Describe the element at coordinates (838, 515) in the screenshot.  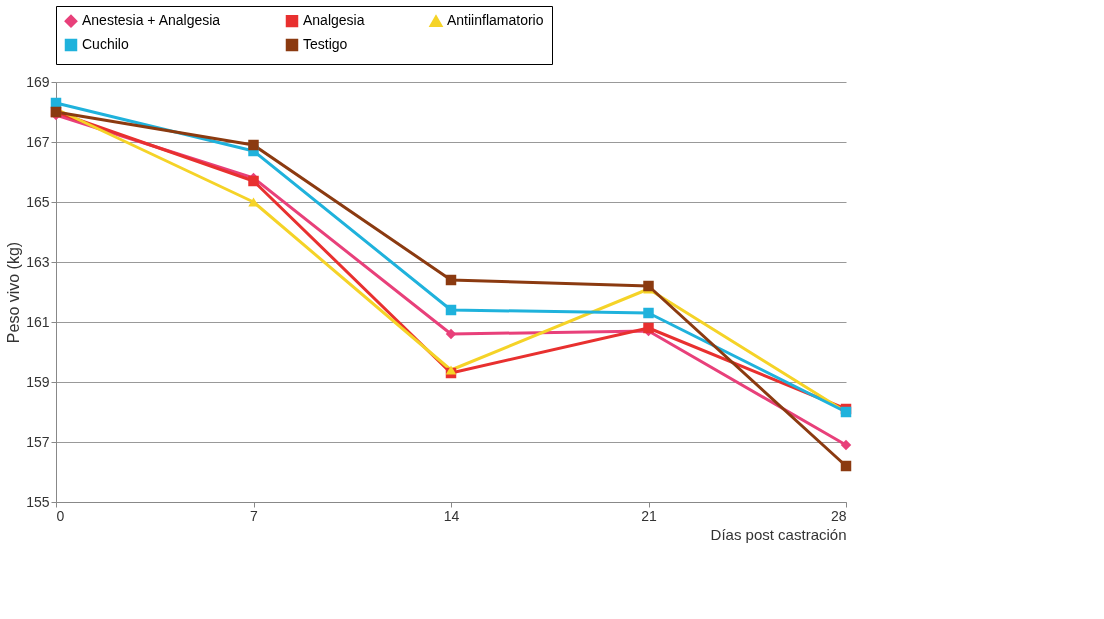
I see `x-tick-label: 28` at that location.